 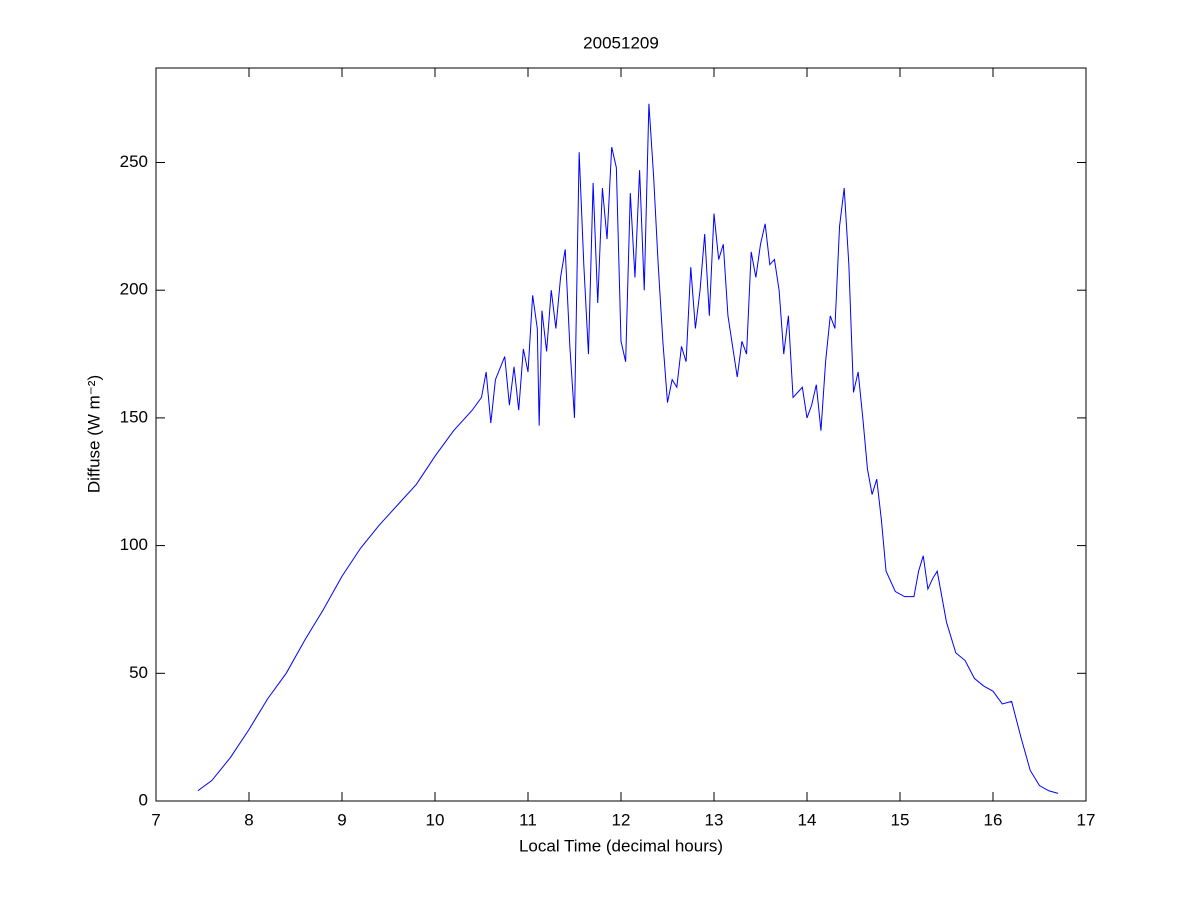 I want to click on x-tick-label: 9, so click(x=341, y=819).